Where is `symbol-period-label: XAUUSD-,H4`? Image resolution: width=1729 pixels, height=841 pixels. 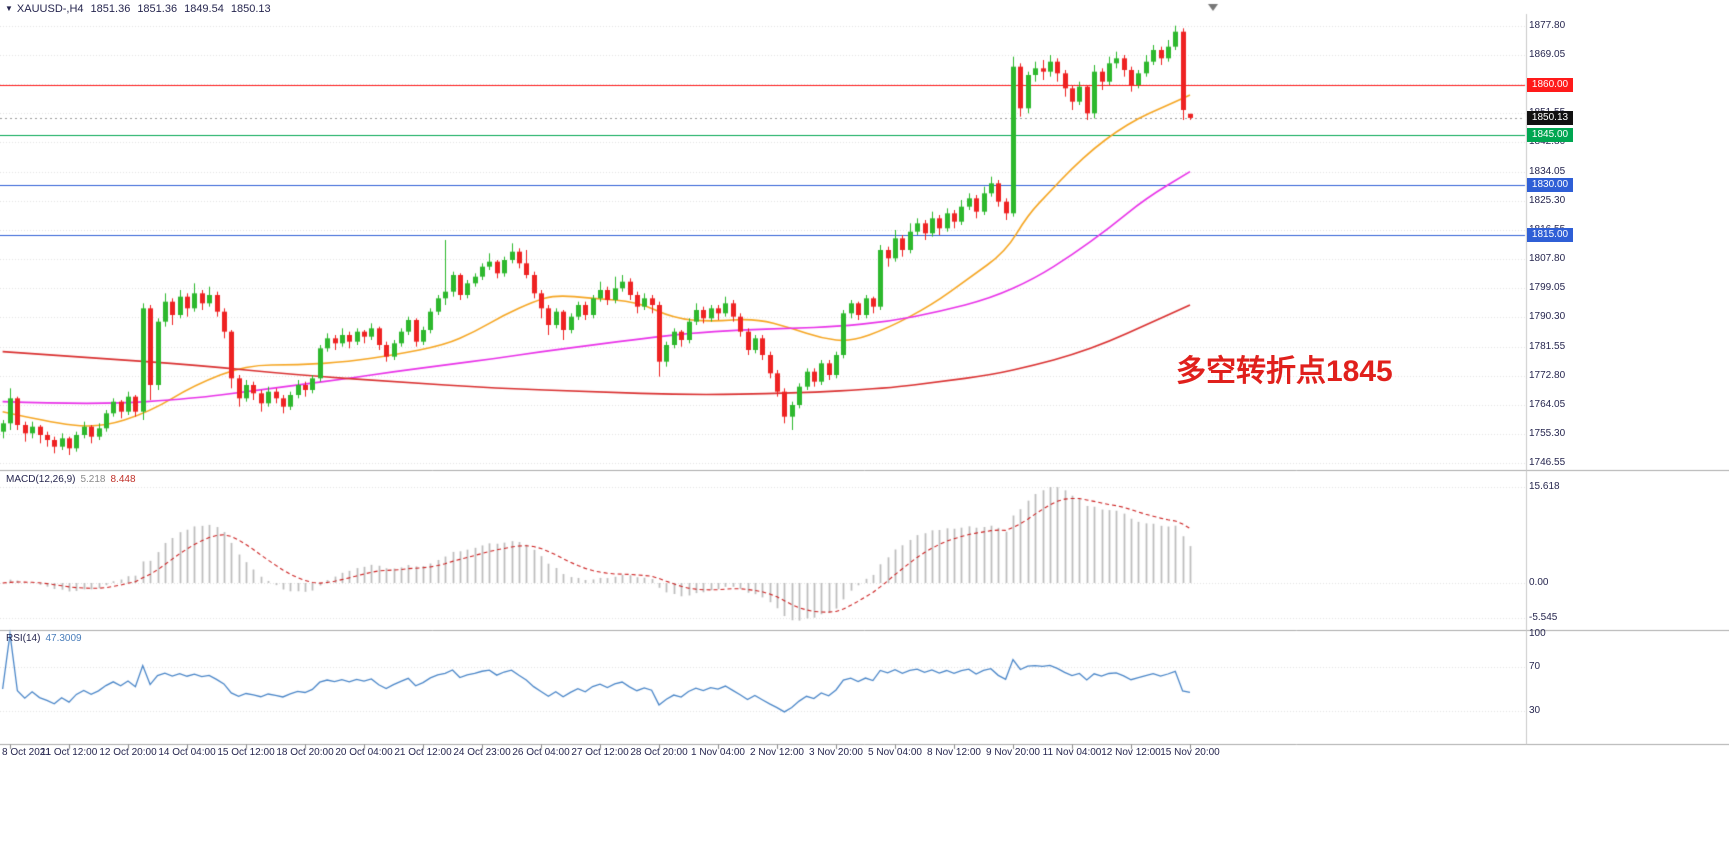 symbol-period-label: XAUUSD-,H4 is located at coordinates (50, 9).